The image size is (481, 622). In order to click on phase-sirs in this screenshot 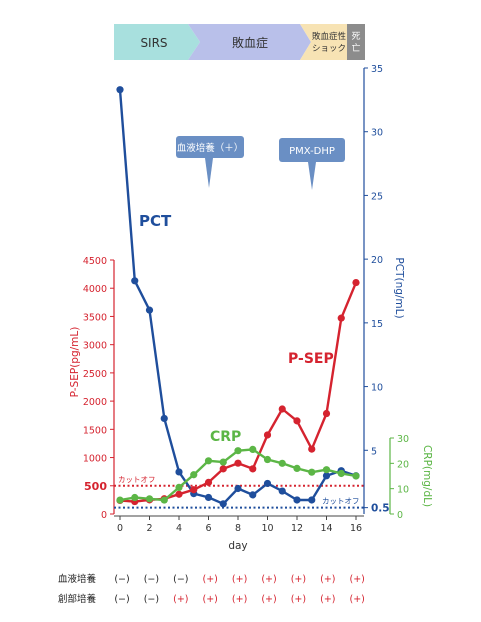, I will do `click(157, 42)`.